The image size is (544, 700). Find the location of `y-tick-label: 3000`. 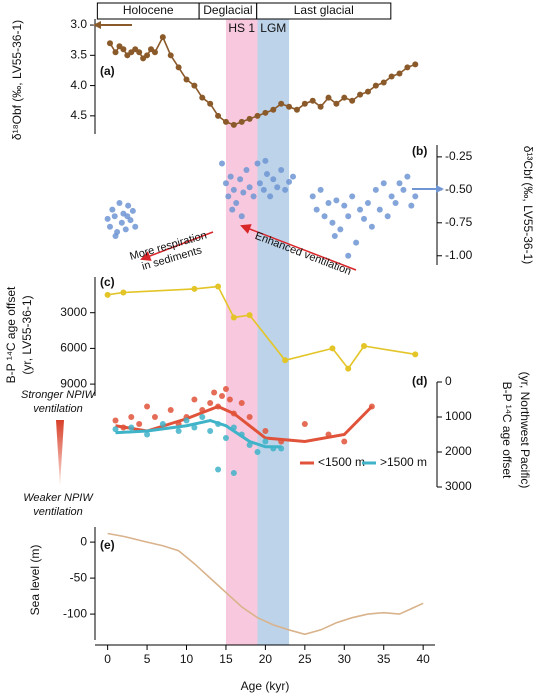

y-tick-label: 3000 is located at coordinates (458, 486).